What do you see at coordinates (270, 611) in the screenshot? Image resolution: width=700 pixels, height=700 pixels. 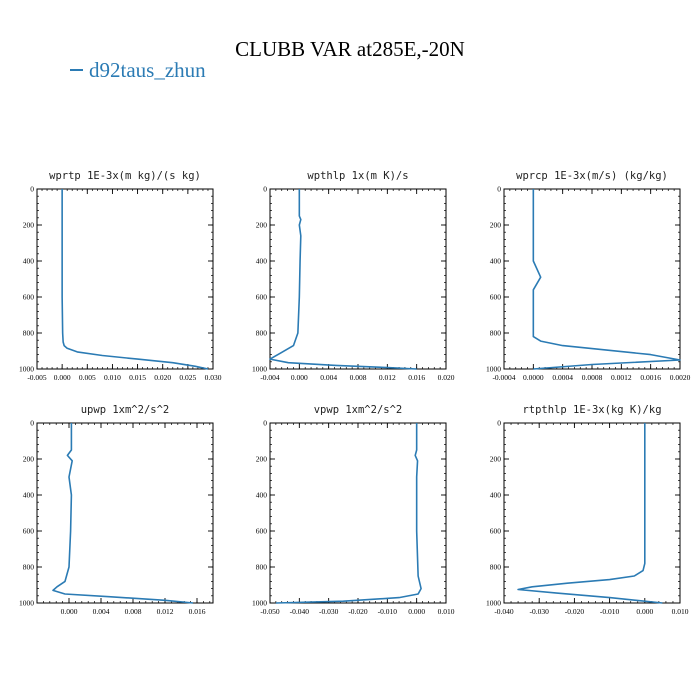 I see `x-tick-label: -0.050` at bounding box center [270, 611].